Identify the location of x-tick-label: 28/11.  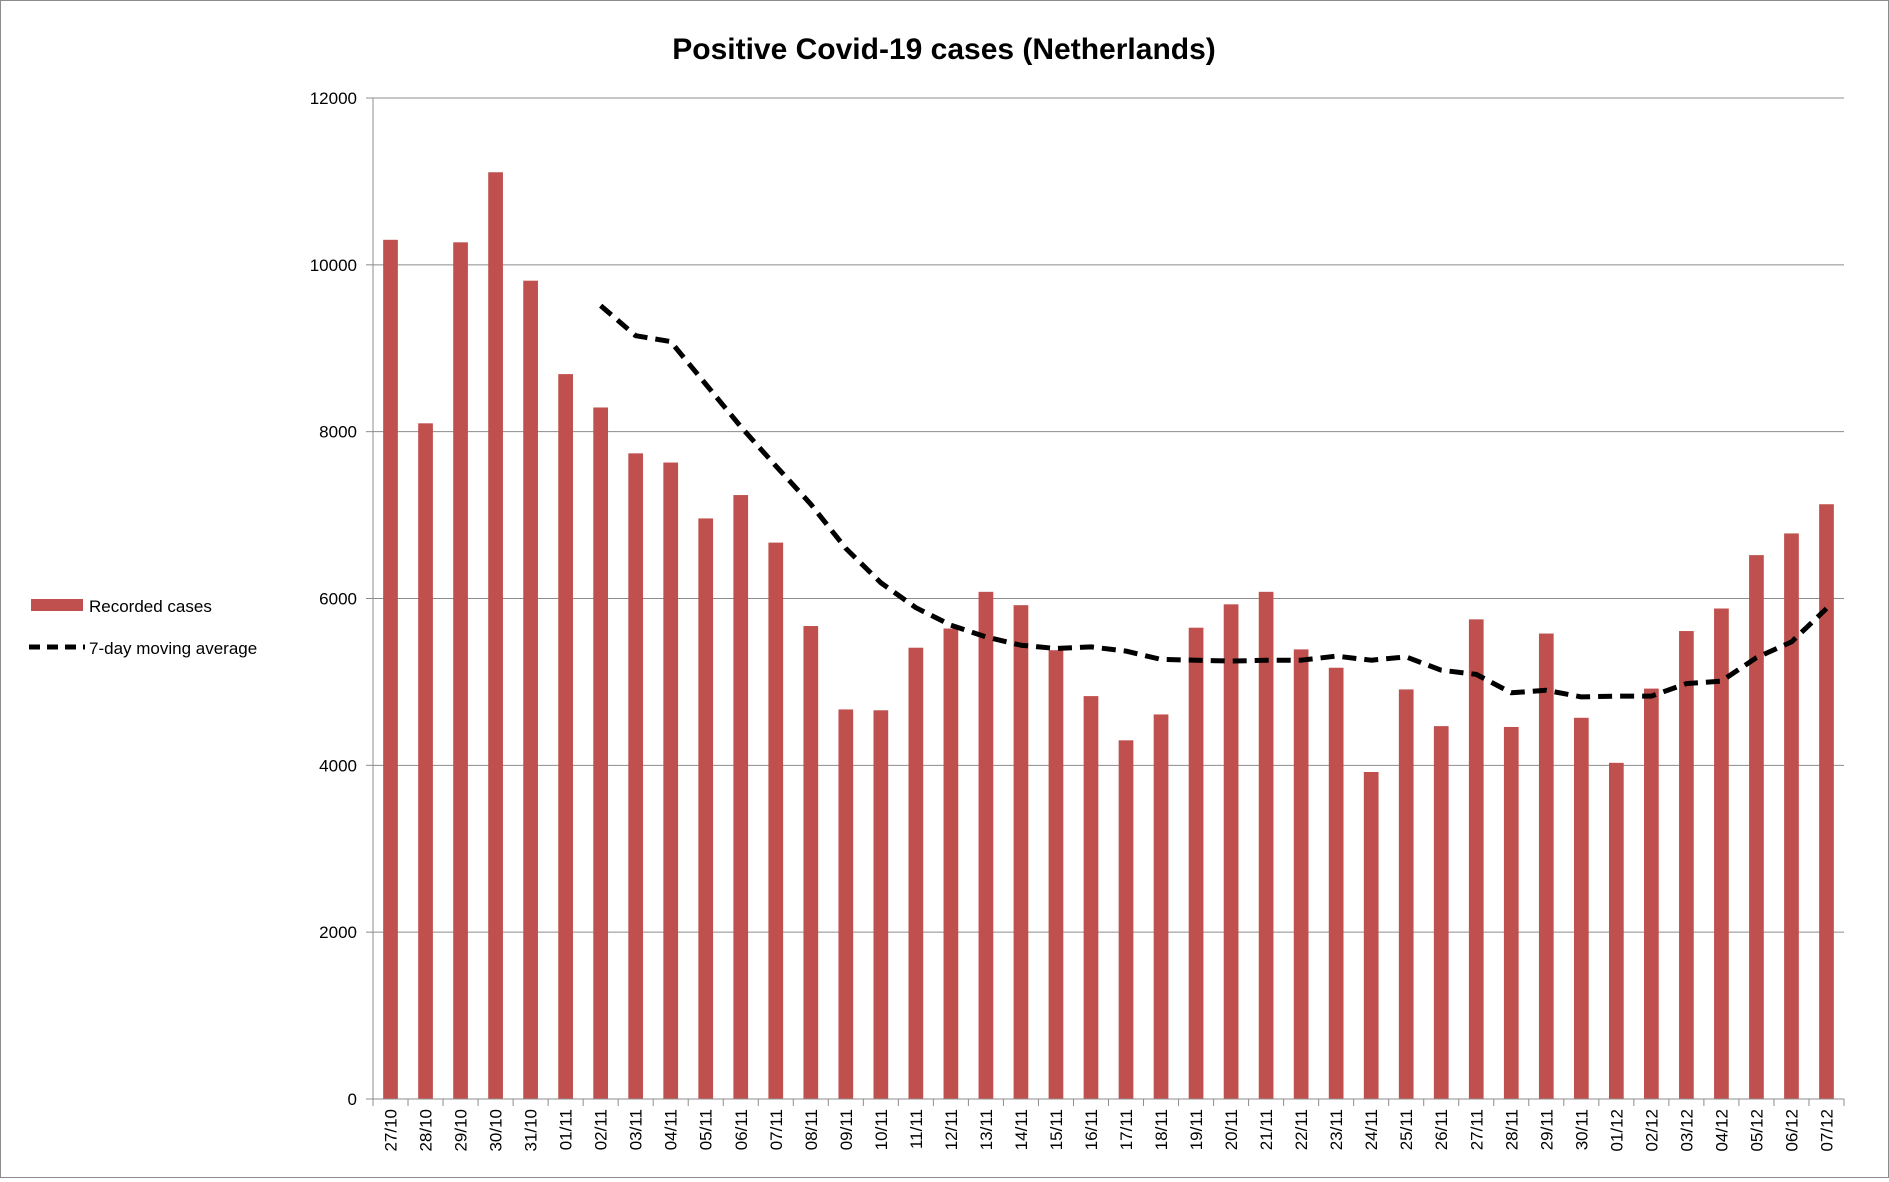
(1511, 1129).